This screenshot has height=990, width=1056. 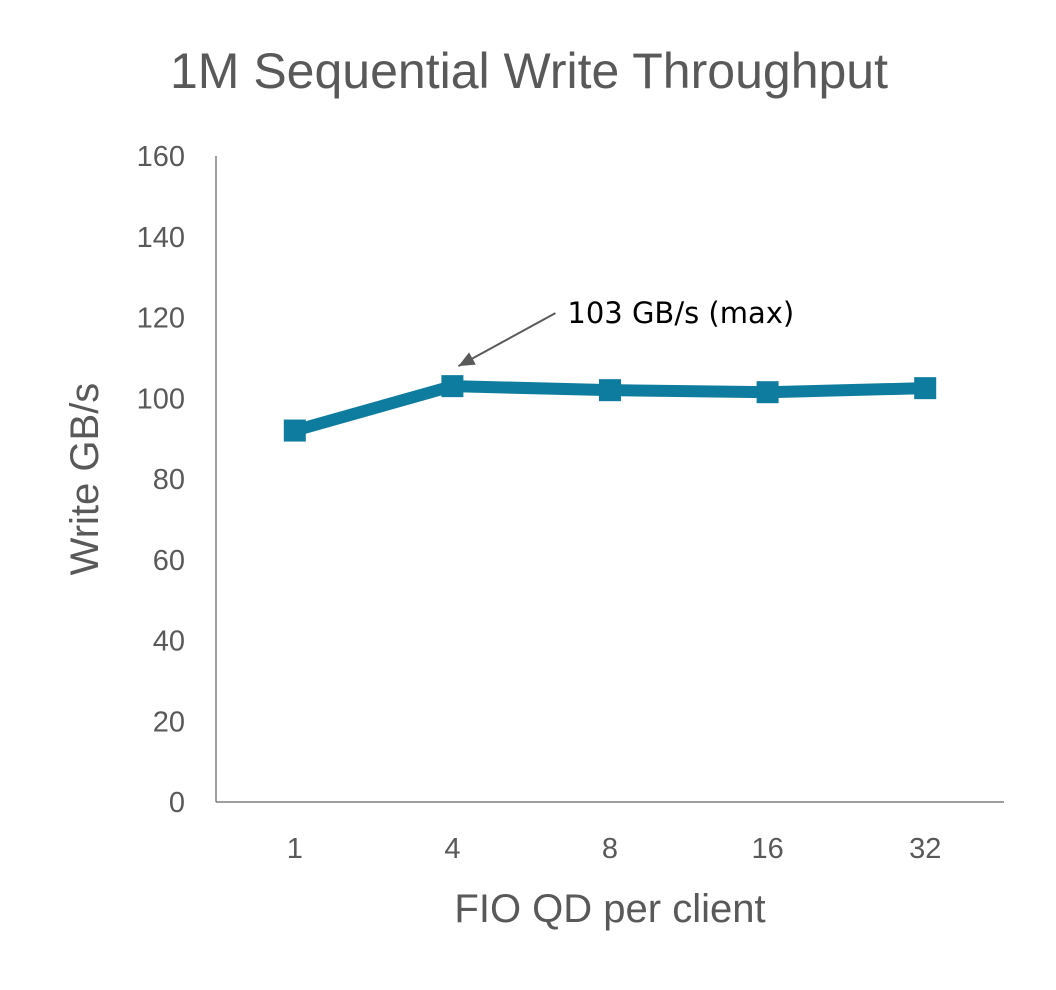 I want to click on y-tick-label: 20, so click(x=169, y=722).